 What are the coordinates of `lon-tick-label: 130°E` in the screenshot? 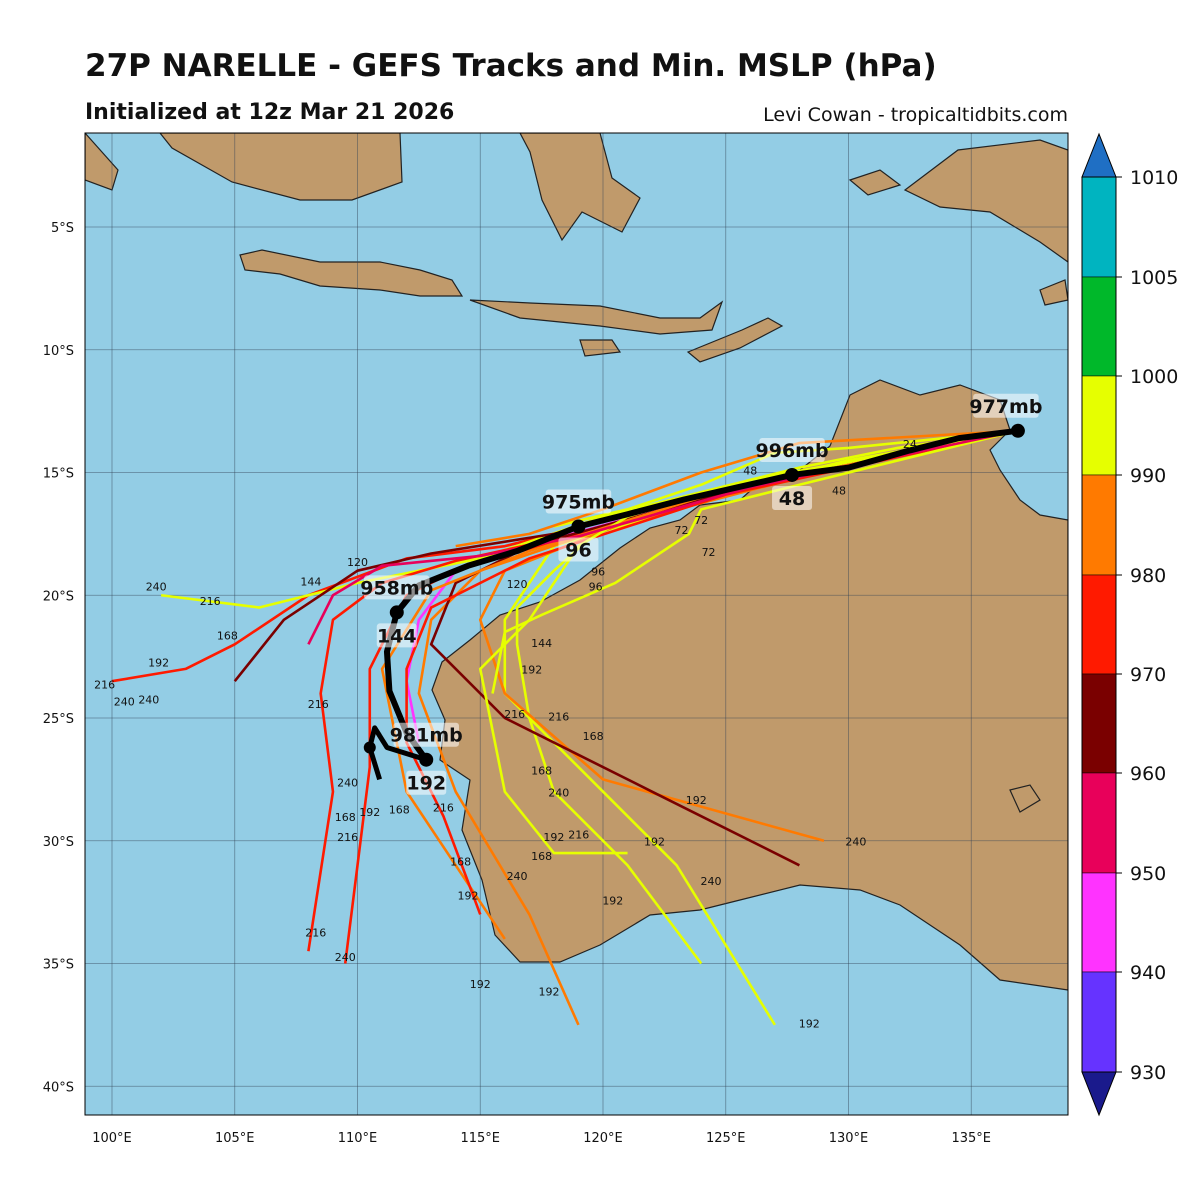 It's located at (849, 1138).